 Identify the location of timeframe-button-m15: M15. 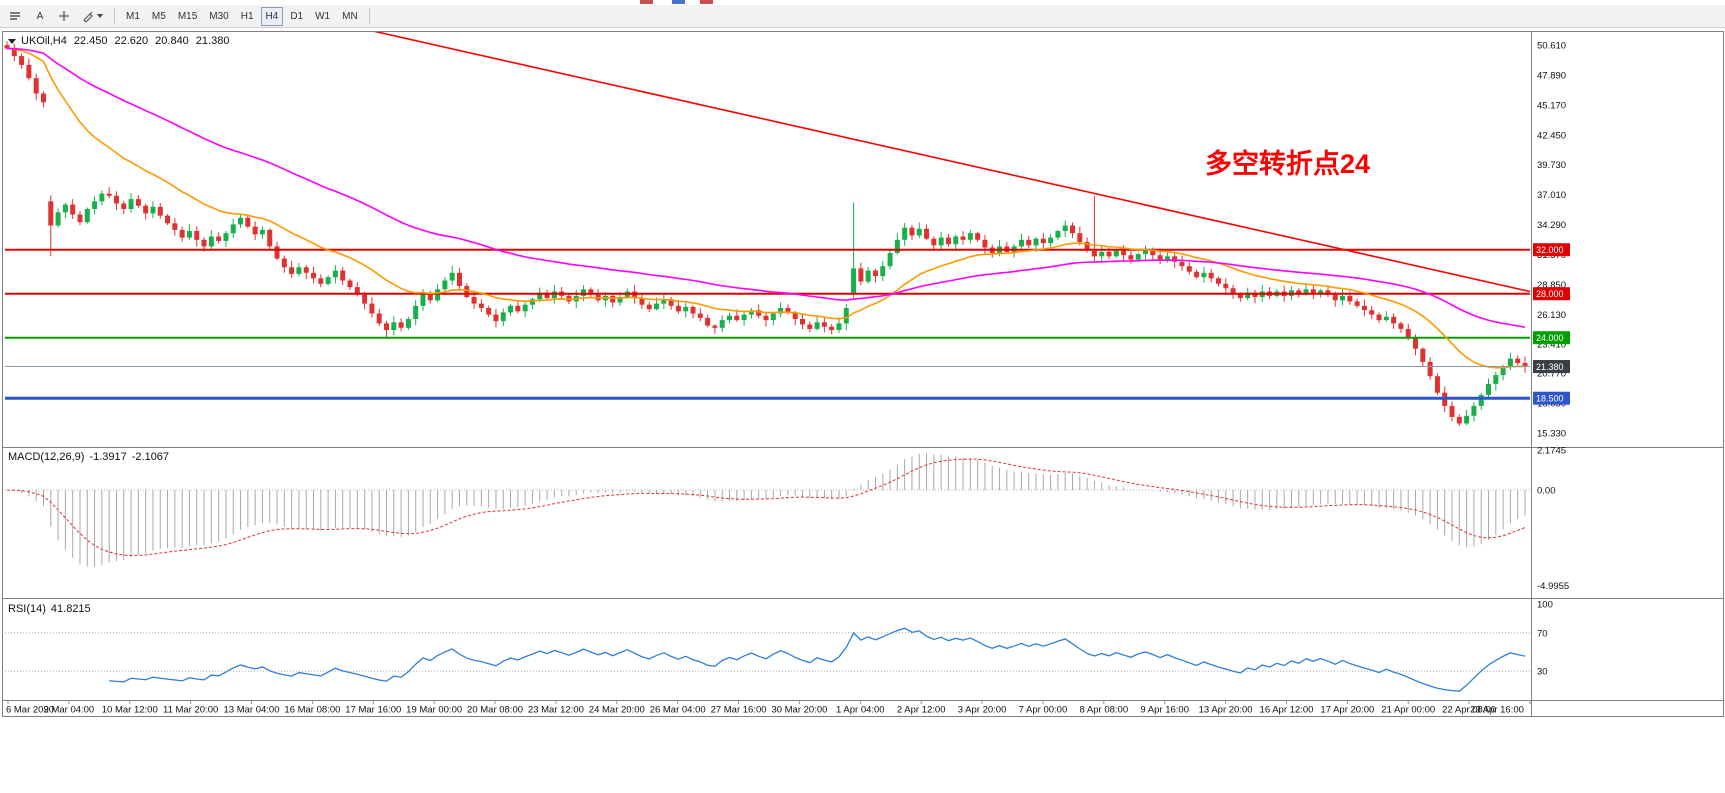
(187, 16).